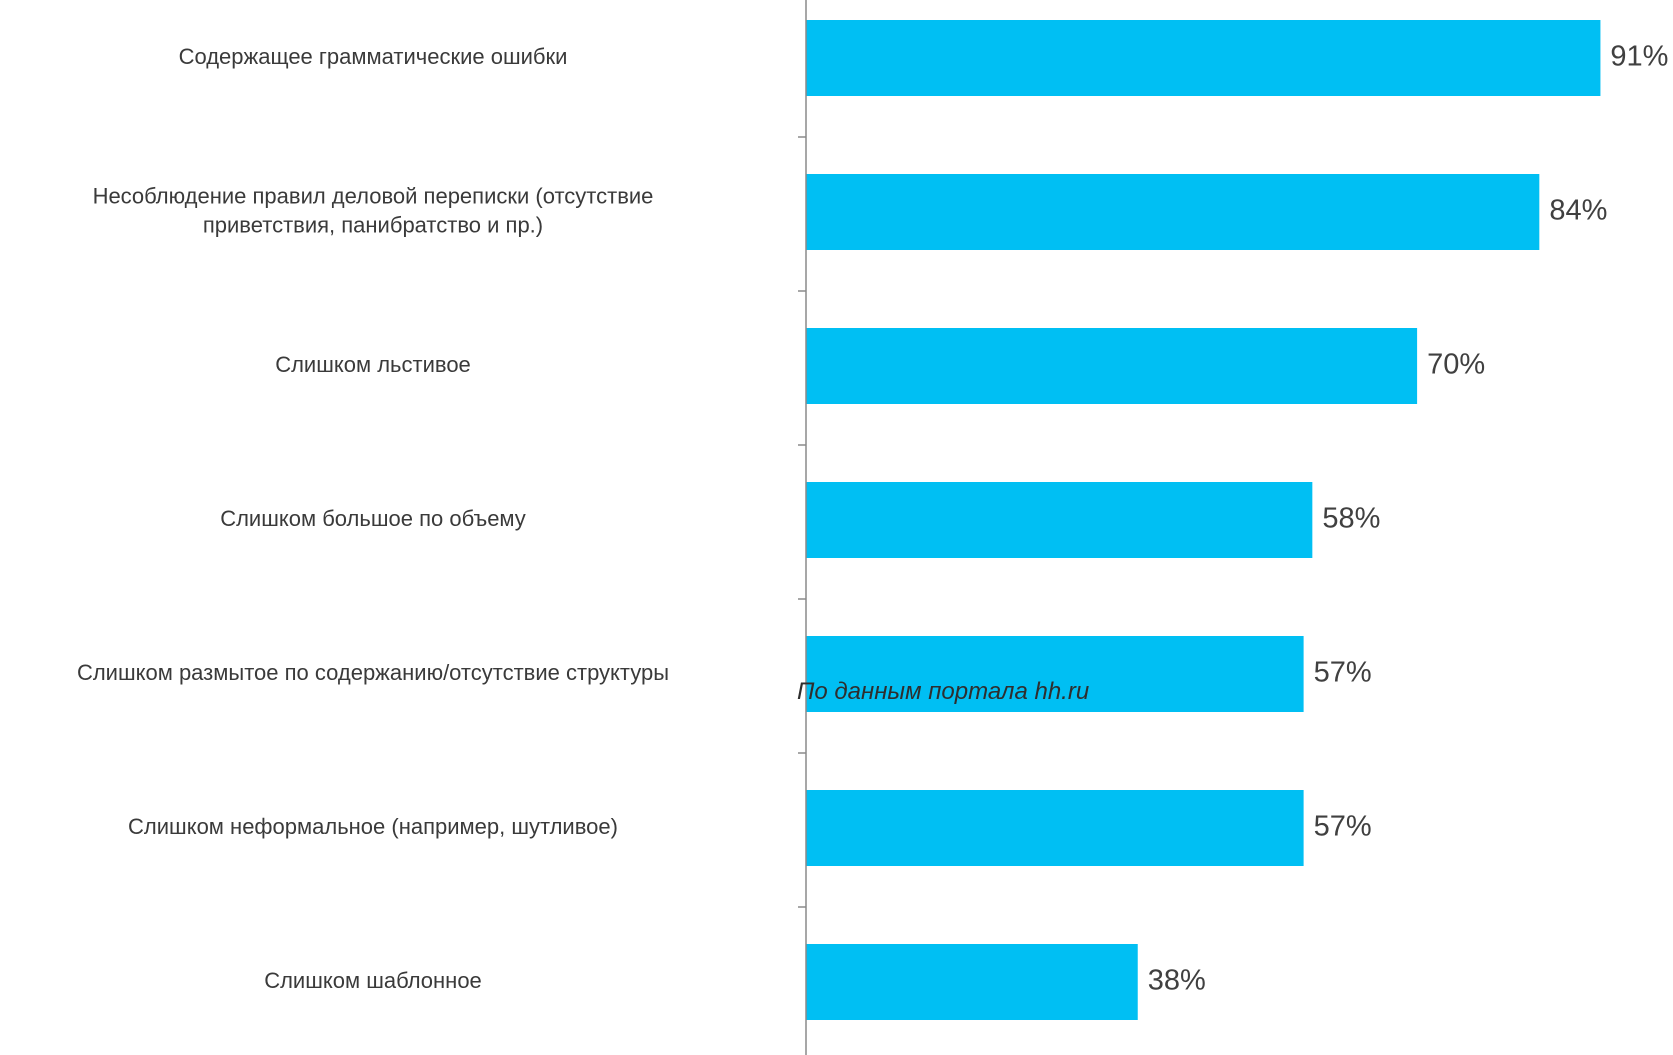  What do you see at coordinates (373, 224) in the screenshot?
I see `category-label-line: приветствия, панибратство и пр.)` at bounding box center [373, 224].